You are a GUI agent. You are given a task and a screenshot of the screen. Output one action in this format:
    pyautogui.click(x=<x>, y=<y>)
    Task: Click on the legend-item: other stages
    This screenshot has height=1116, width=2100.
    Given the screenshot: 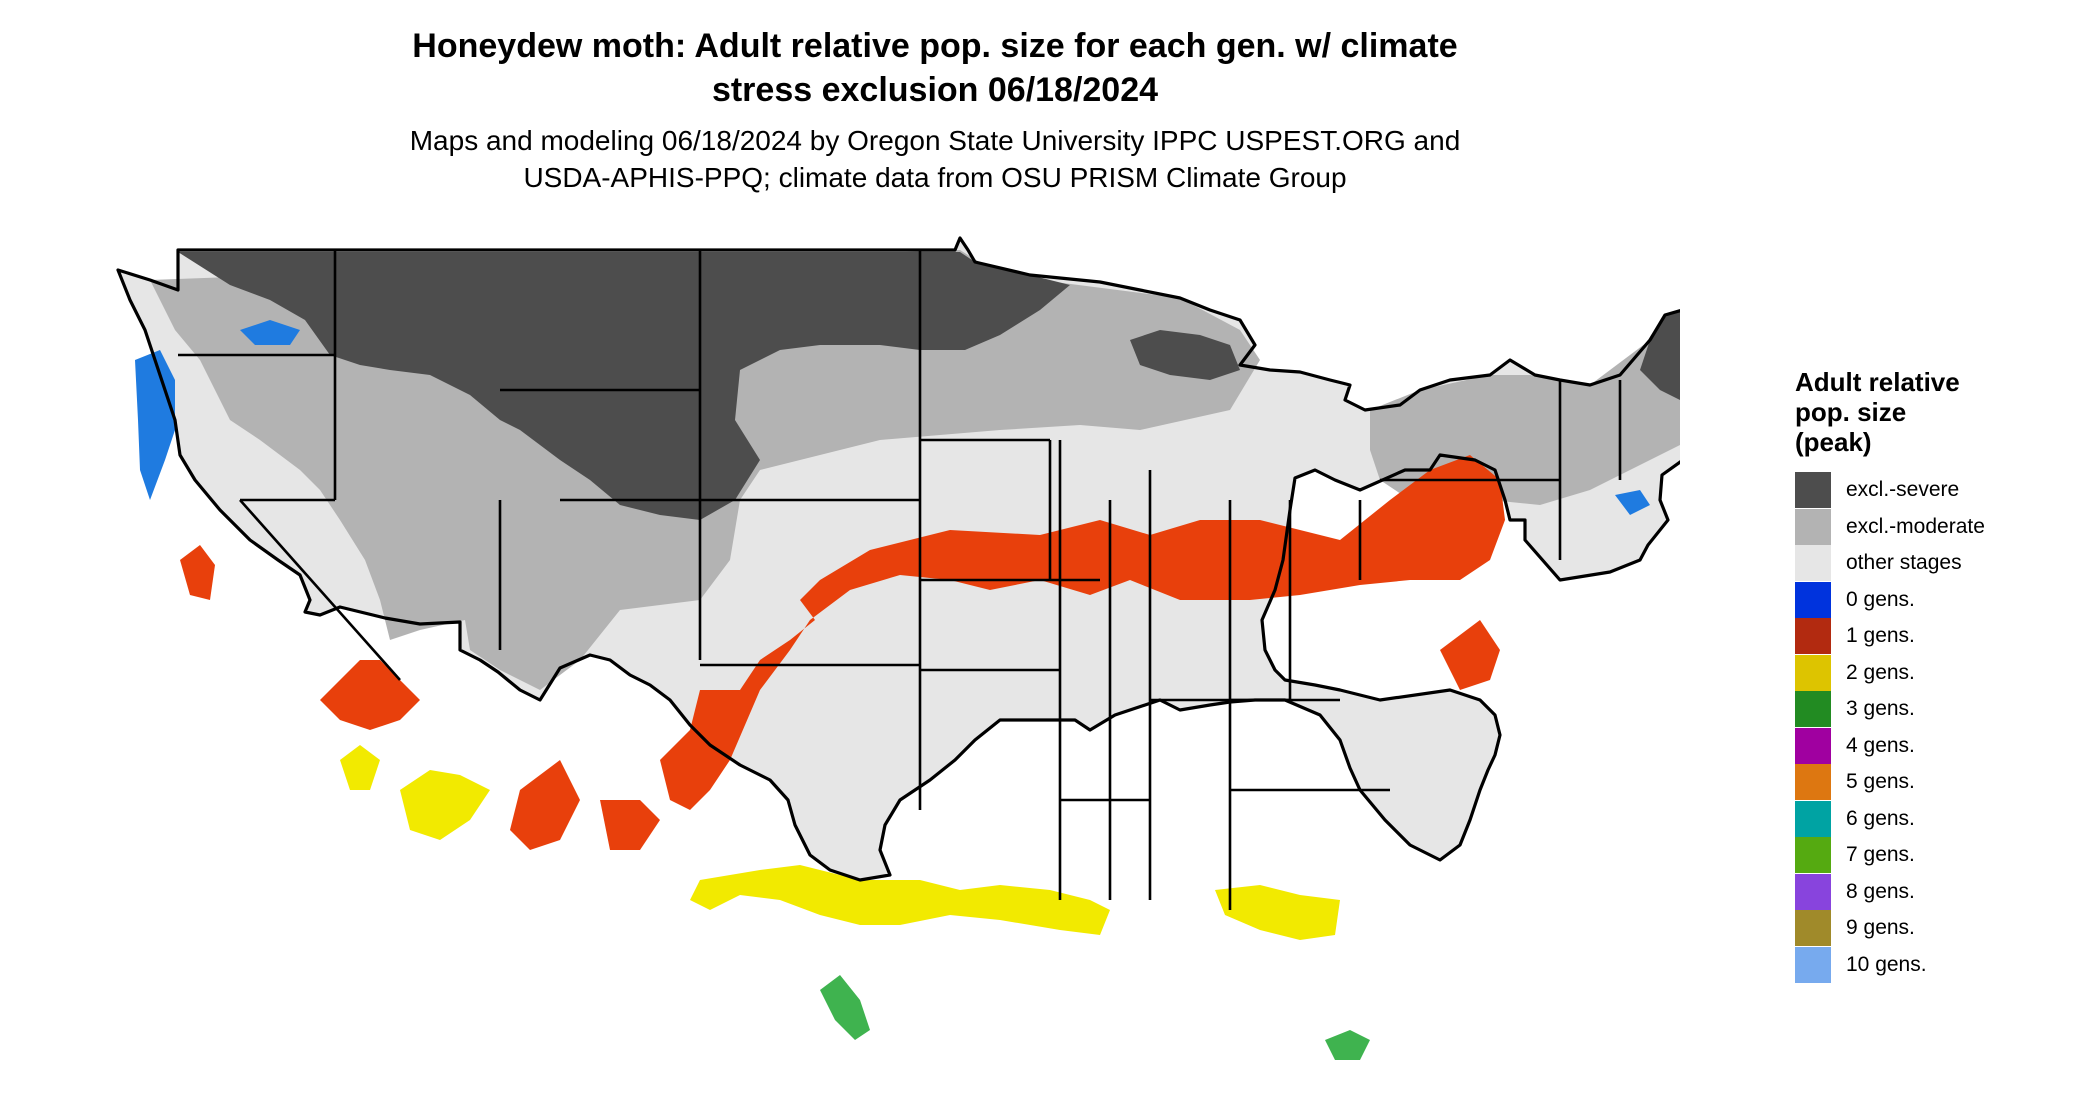 What is the action you would take?
    pyautogui.click(x=1925, y=563)
    